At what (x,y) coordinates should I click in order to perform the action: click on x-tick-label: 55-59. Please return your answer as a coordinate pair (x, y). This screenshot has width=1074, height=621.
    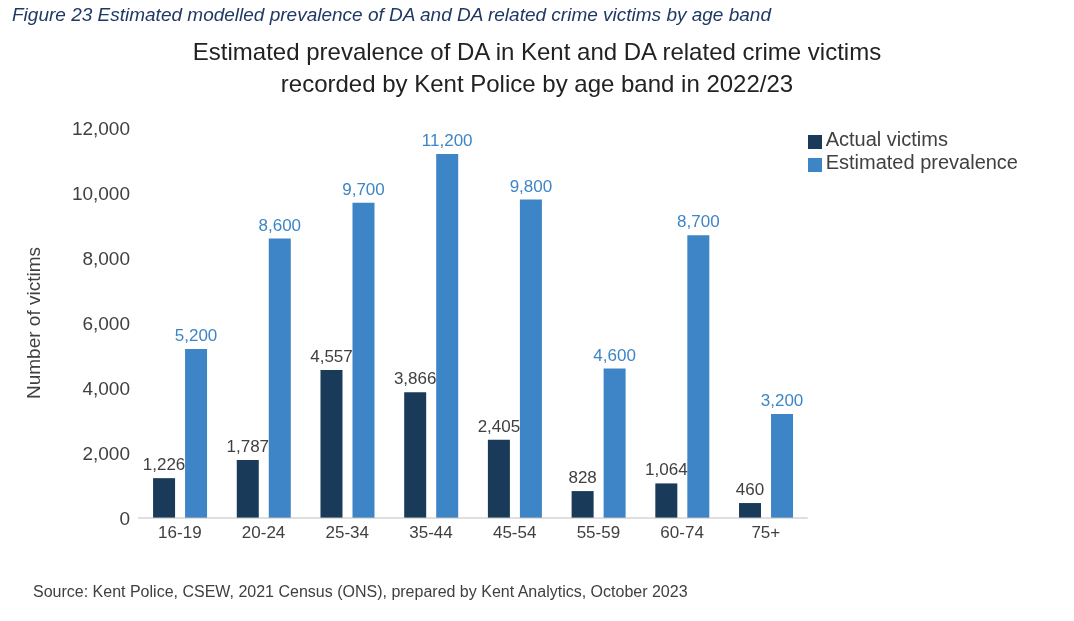
    Looking at the image, I should click on (598, 533).